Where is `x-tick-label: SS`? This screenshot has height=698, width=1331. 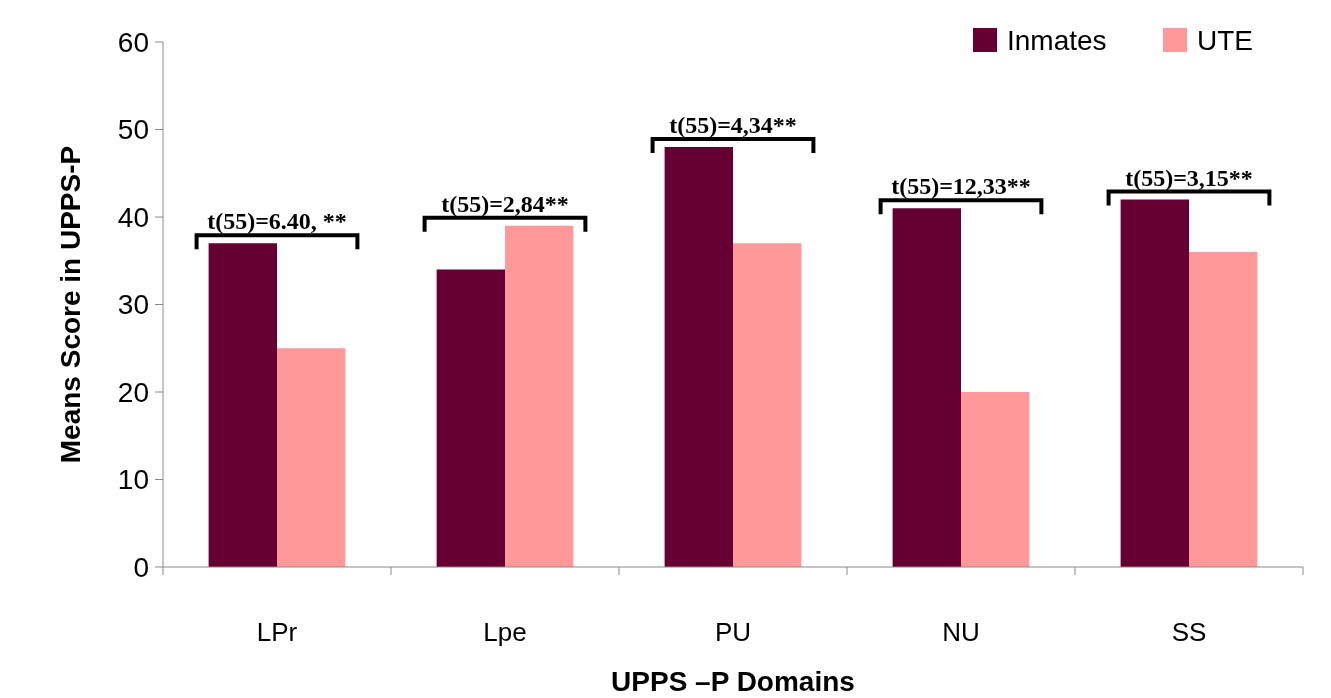 x-tick-label: SS is located at coordinates (1189, 632).